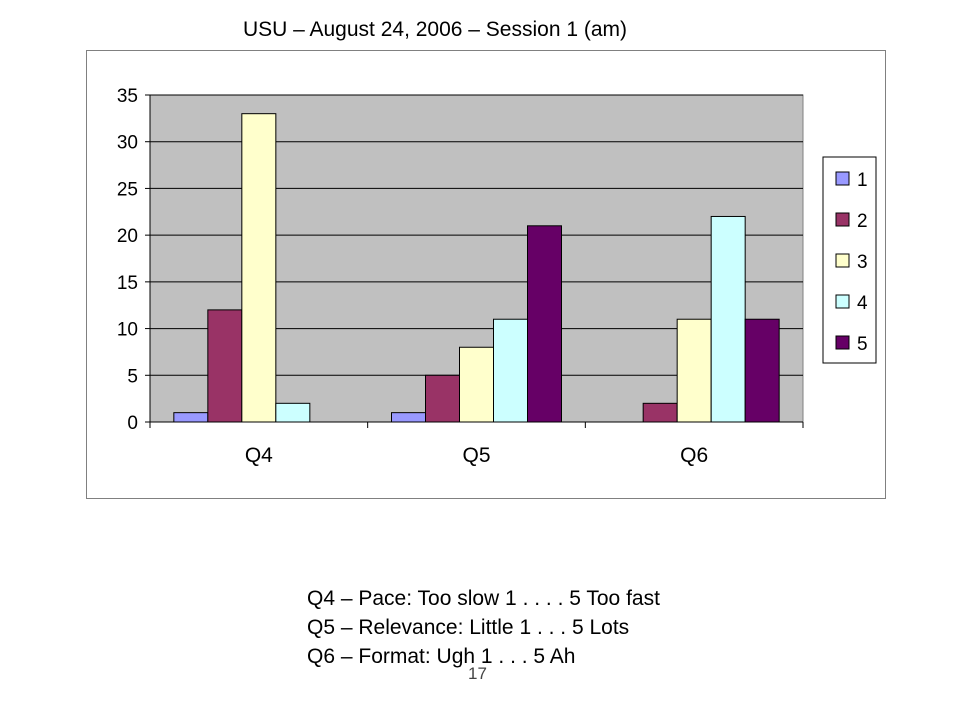  I want to click on note-q5: Q5 – Relevance: Little 1 . . . 5 Lots, so click(468, 627).